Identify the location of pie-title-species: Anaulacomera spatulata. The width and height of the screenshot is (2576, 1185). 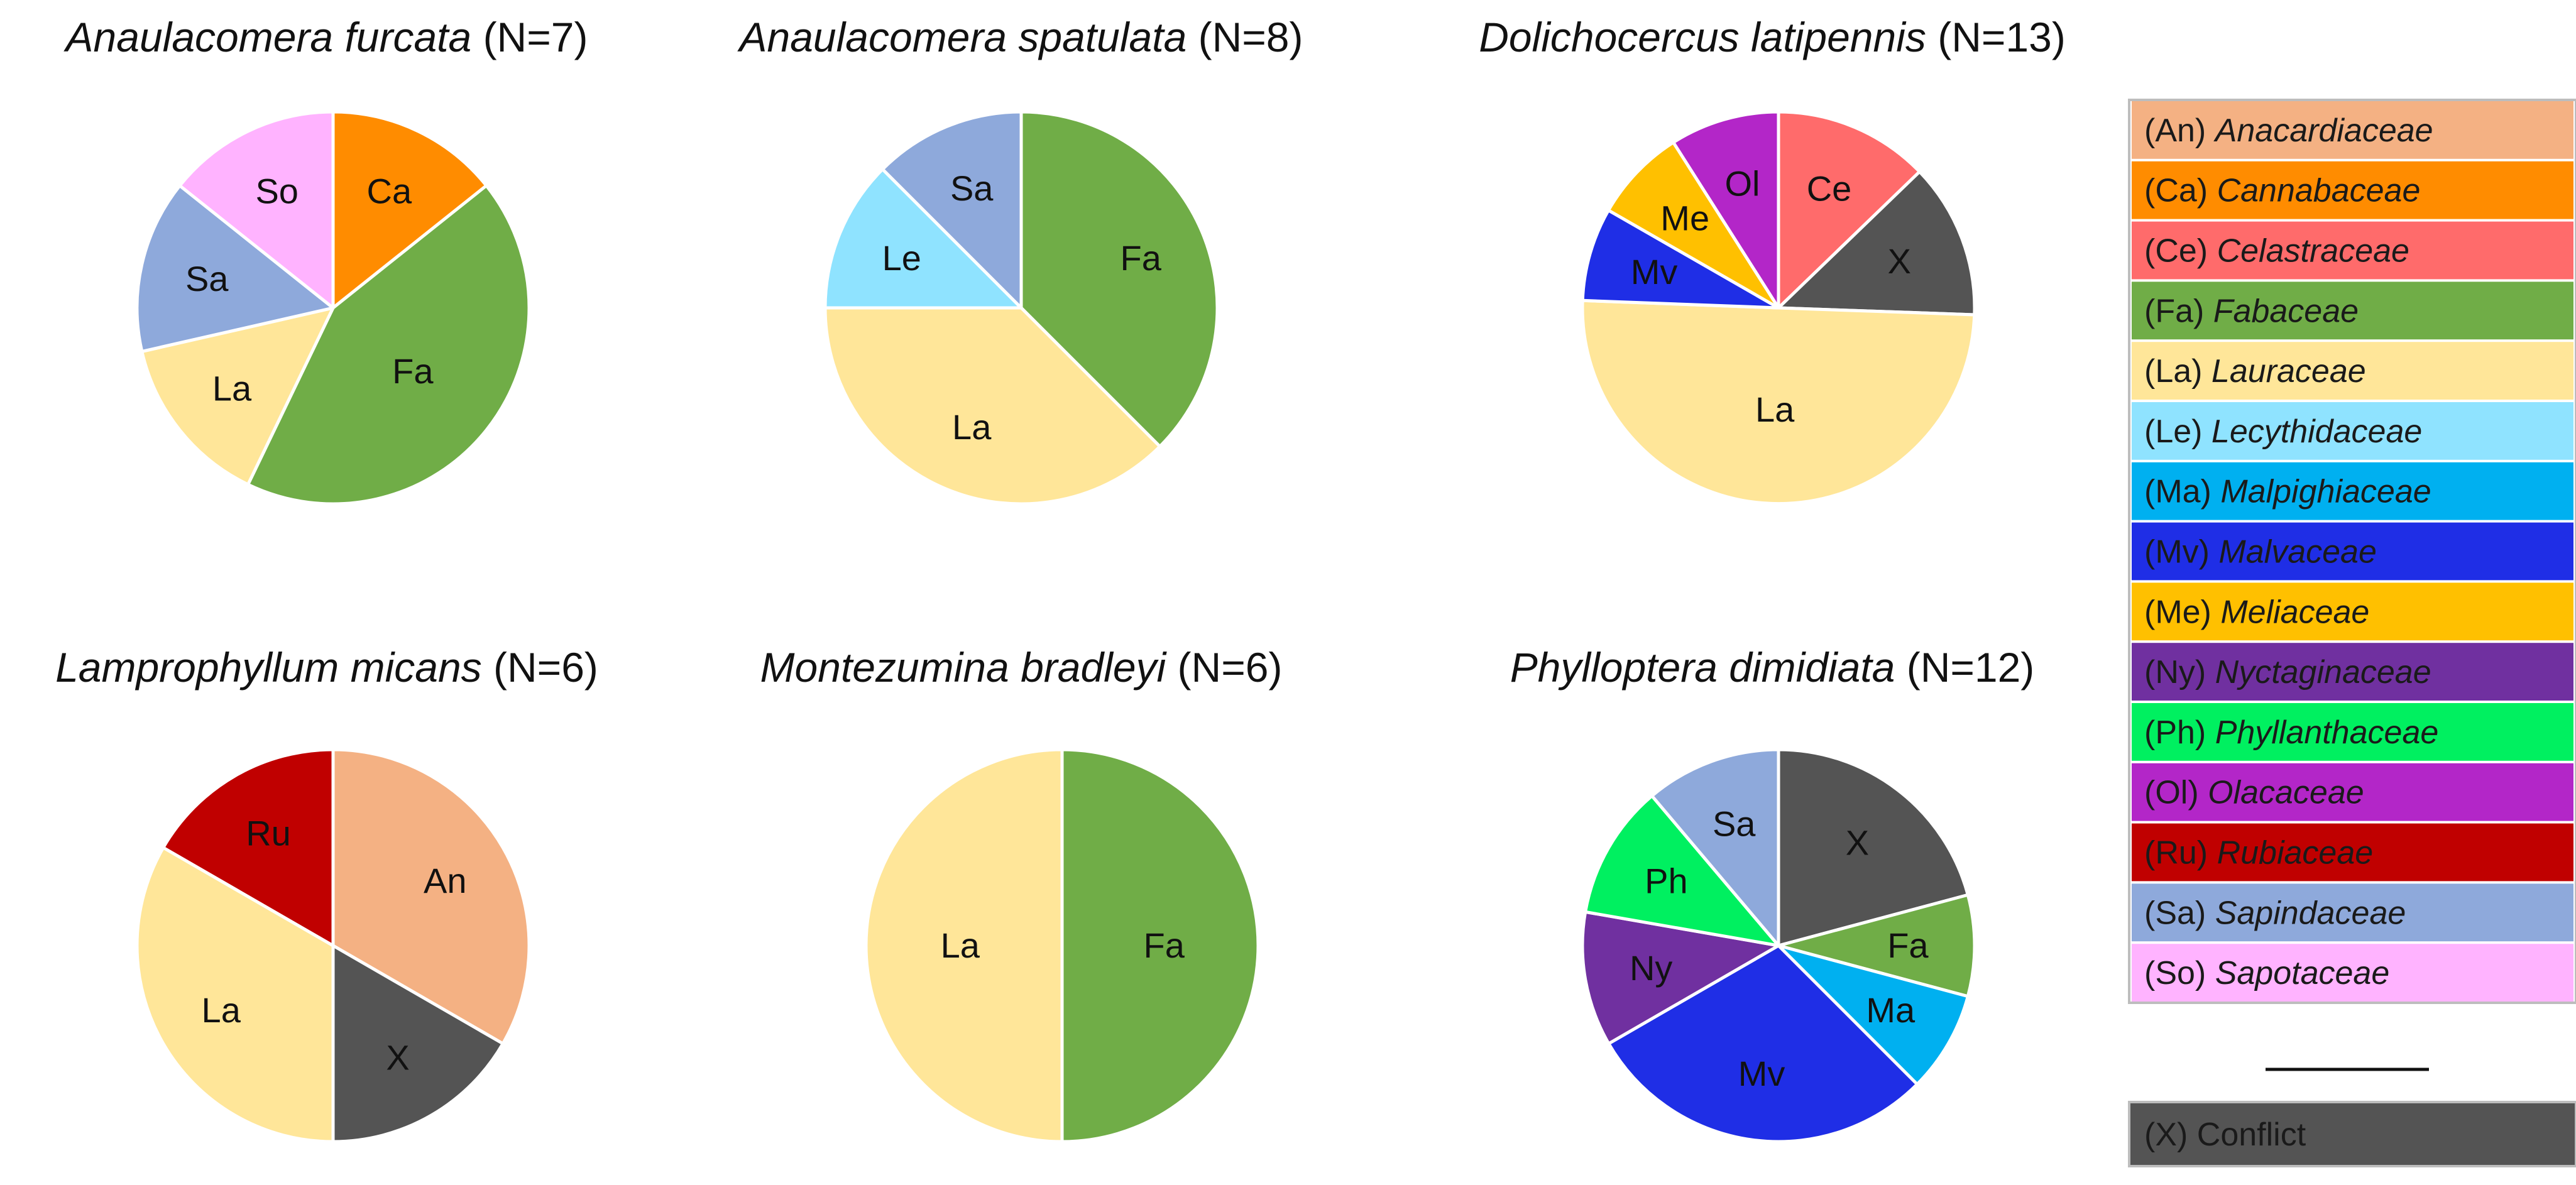
(962, 37).